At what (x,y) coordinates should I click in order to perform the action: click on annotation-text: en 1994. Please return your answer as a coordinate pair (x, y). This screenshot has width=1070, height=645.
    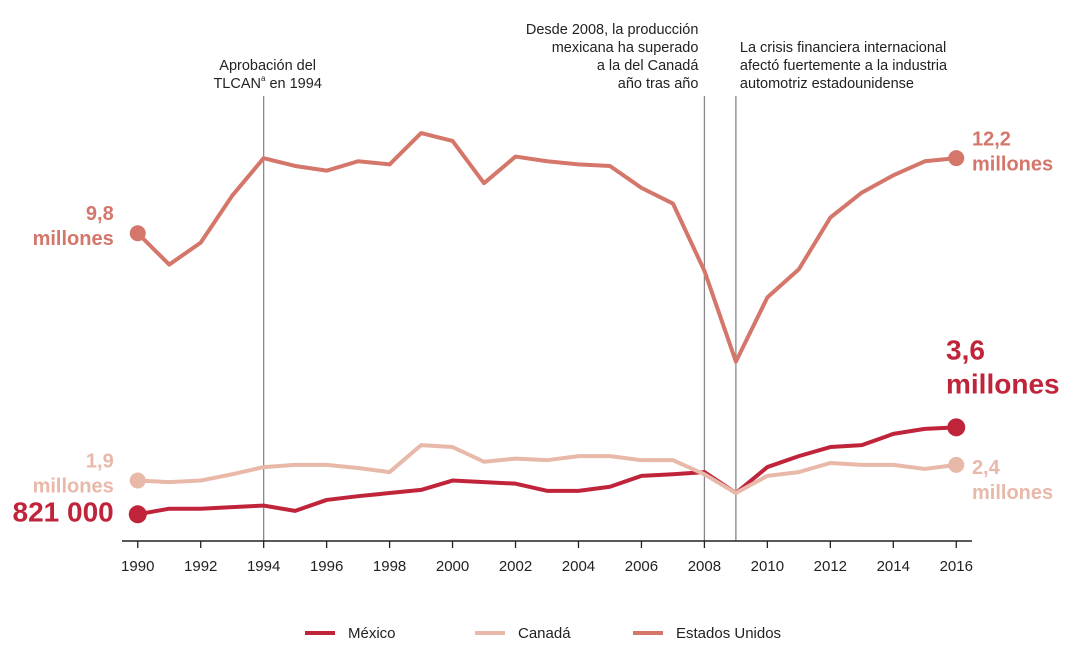
    Looking at the image, I should click on (293, 84).